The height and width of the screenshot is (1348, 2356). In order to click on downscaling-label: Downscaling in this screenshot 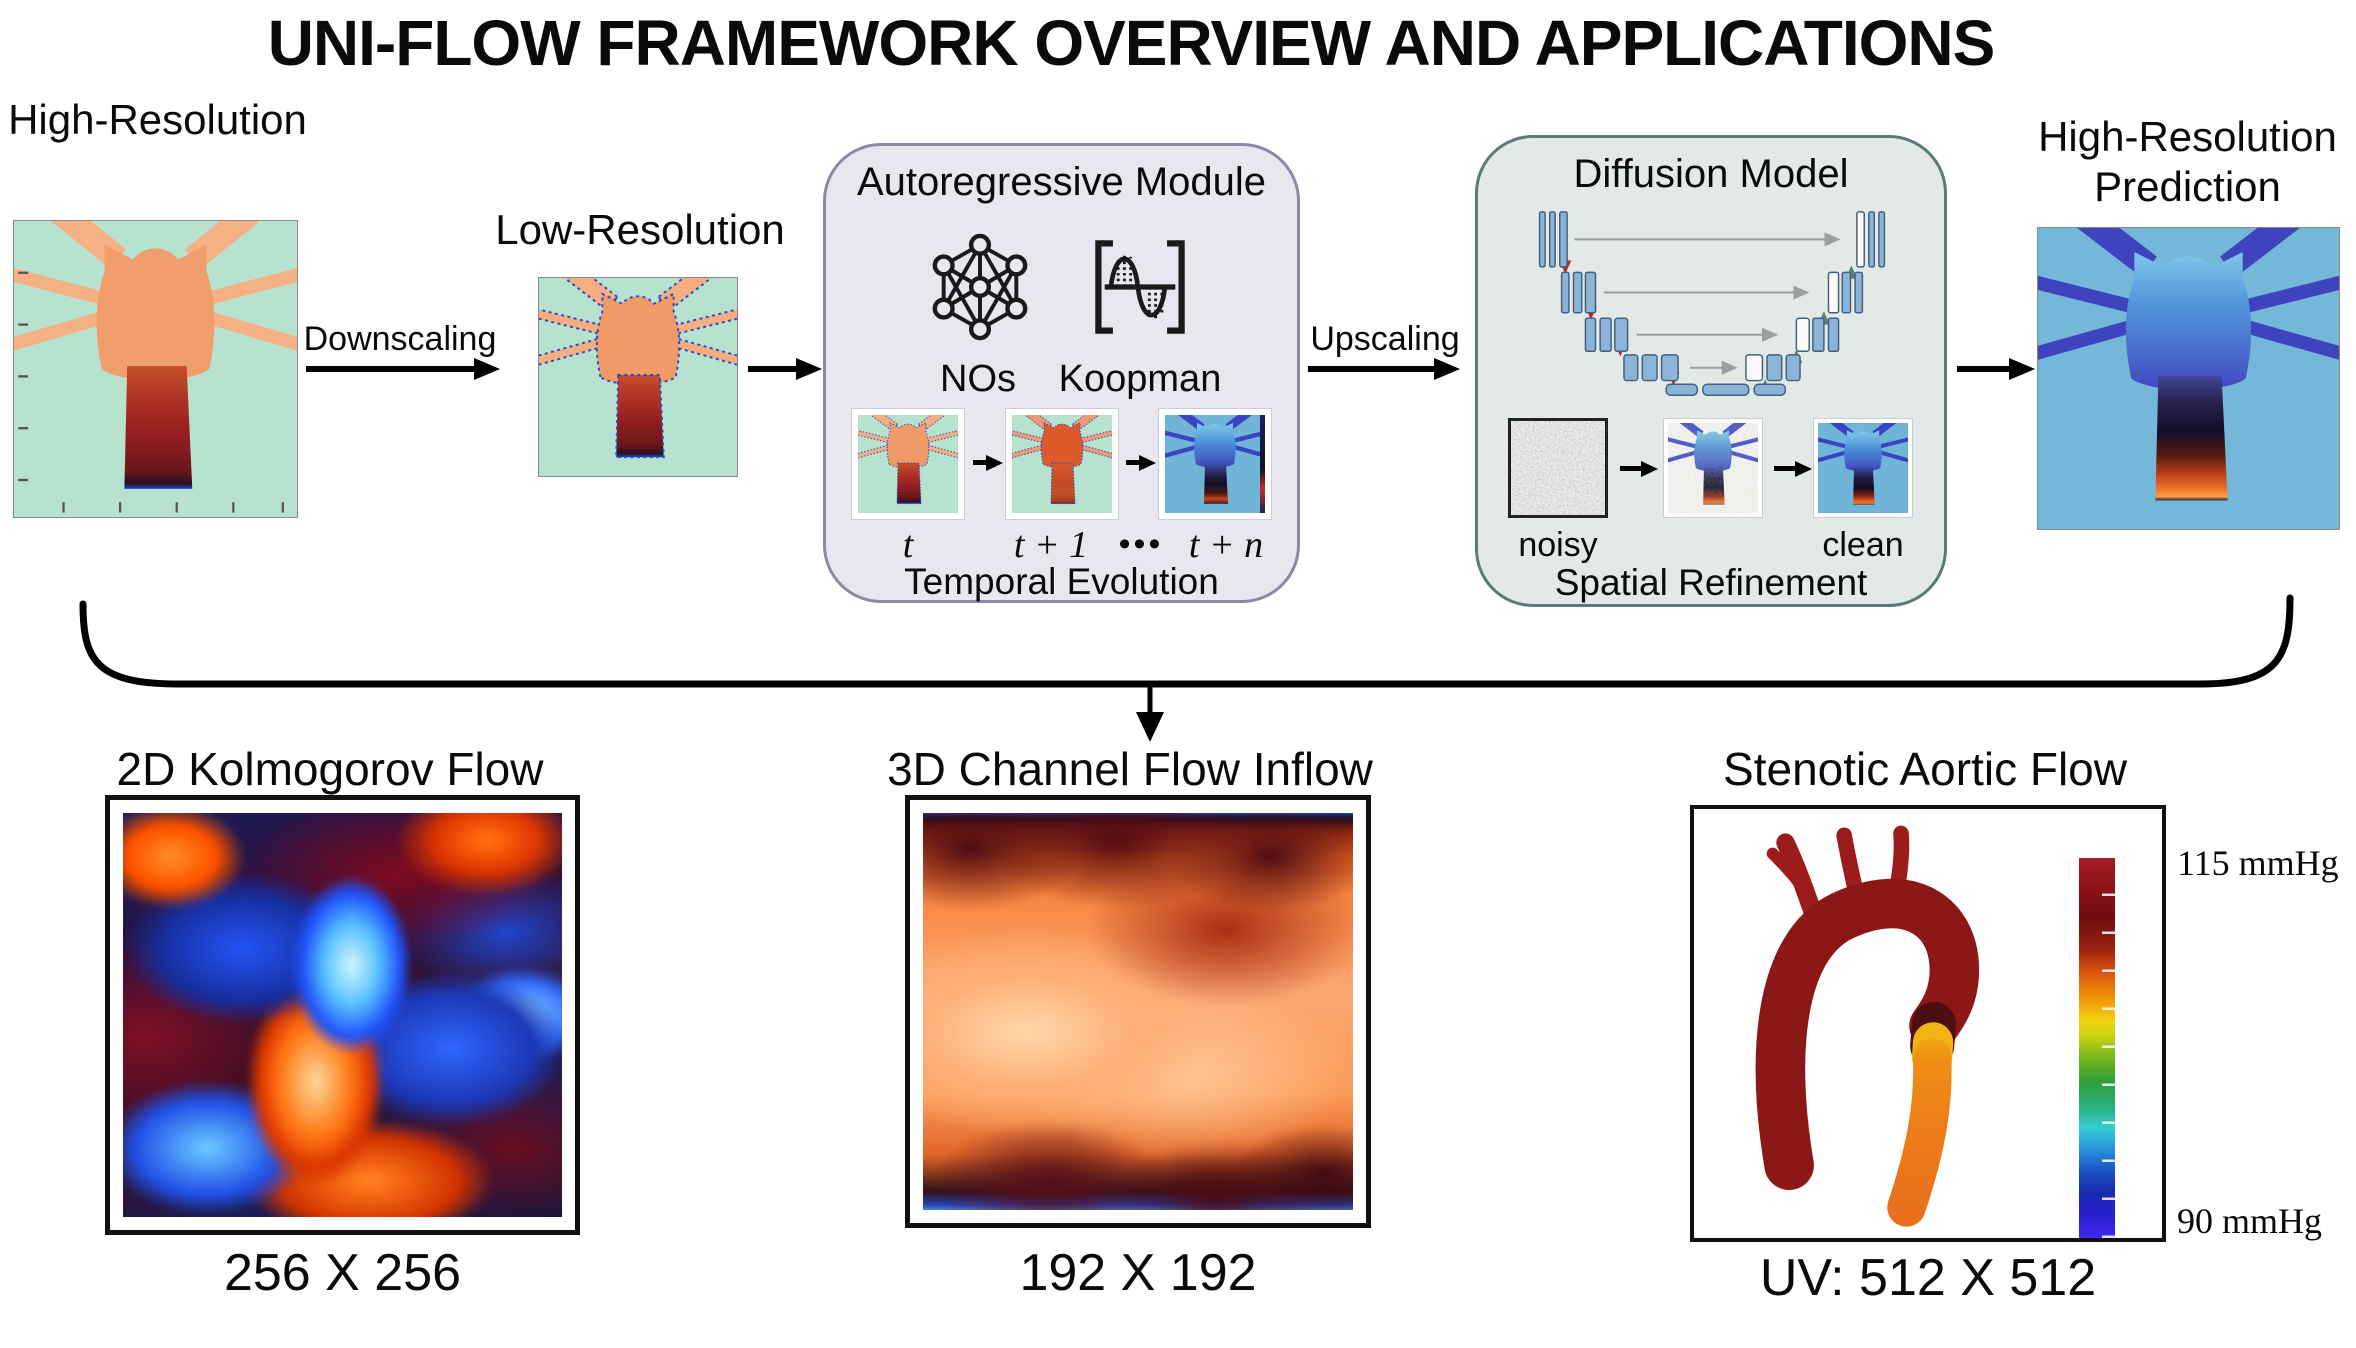, I will do `click(400, 339)`.